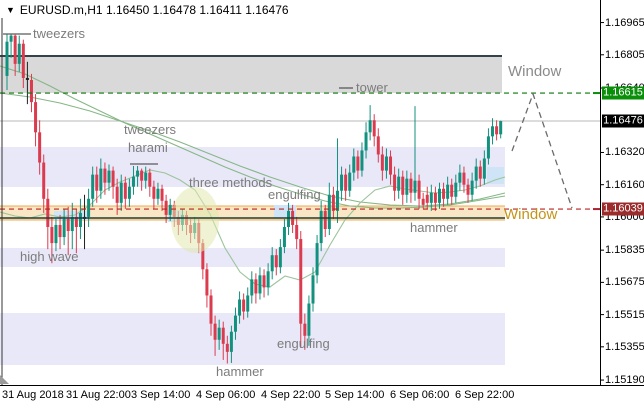  Describe the element at coordinates (231, 182) in the screenshot. I see `pattern-label-three-methods: three methods` at that location.